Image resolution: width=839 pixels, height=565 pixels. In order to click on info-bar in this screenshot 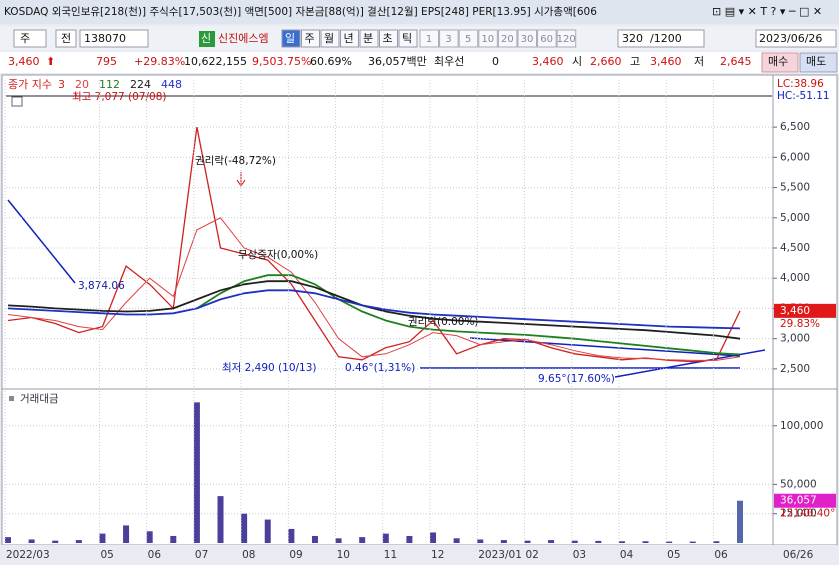, I will do `click(419, 12)`.